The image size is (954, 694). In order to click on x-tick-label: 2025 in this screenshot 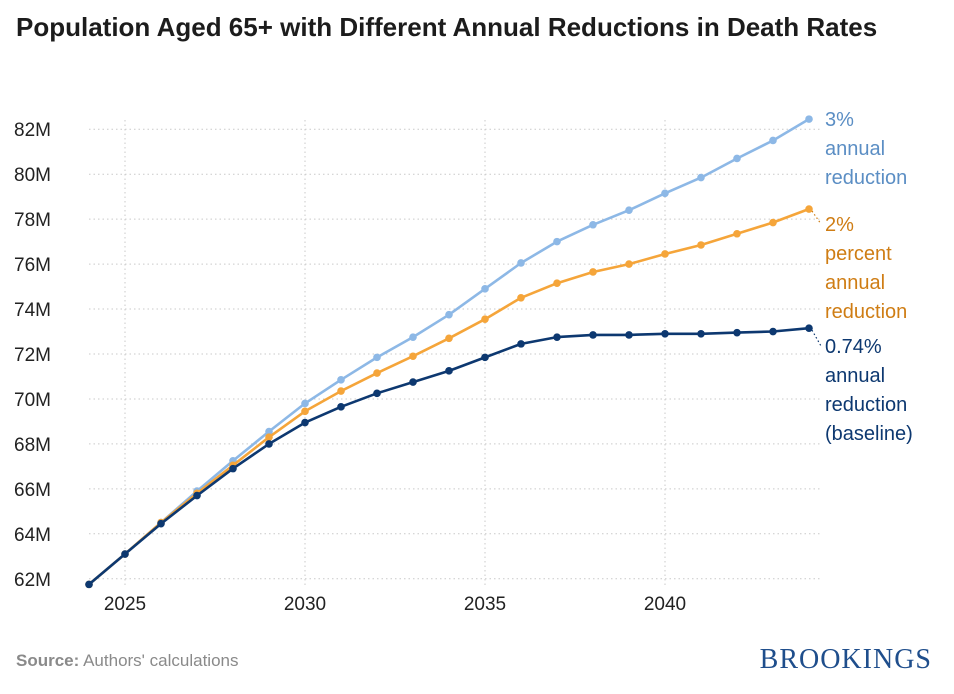, I will do `click(125, 604)`.